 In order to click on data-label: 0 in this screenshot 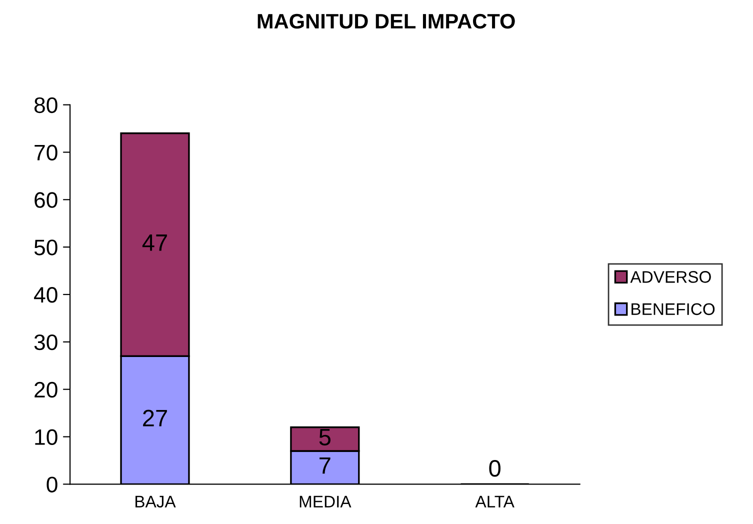, I will do `click(494, 468)`.